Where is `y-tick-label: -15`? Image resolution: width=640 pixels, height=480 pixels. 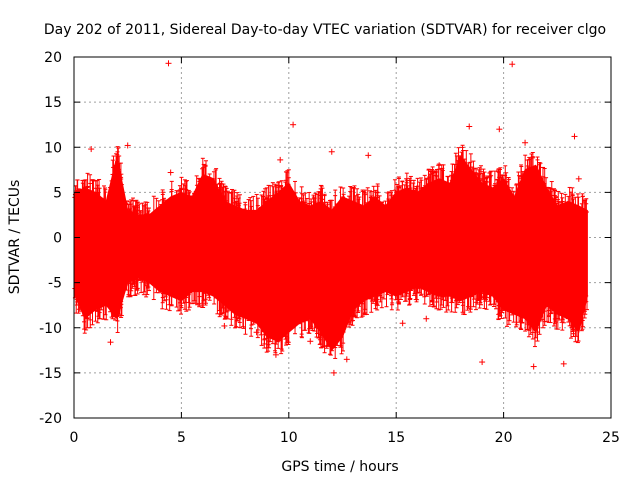
y-tick-label: -15 is located at coordinates (50, 374).